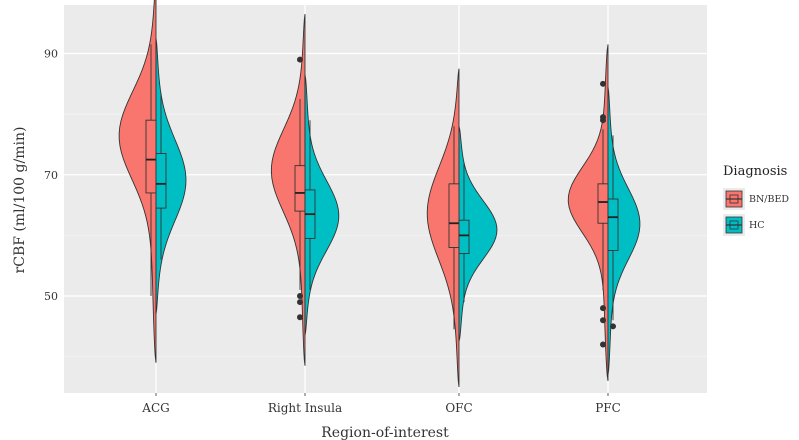 This screenshot has width=799, height=440. What do you see at coordinates (288, 190) in the screenshot?
I see `violin-bn-bed-right-insula` at bounding box center [288, 190].